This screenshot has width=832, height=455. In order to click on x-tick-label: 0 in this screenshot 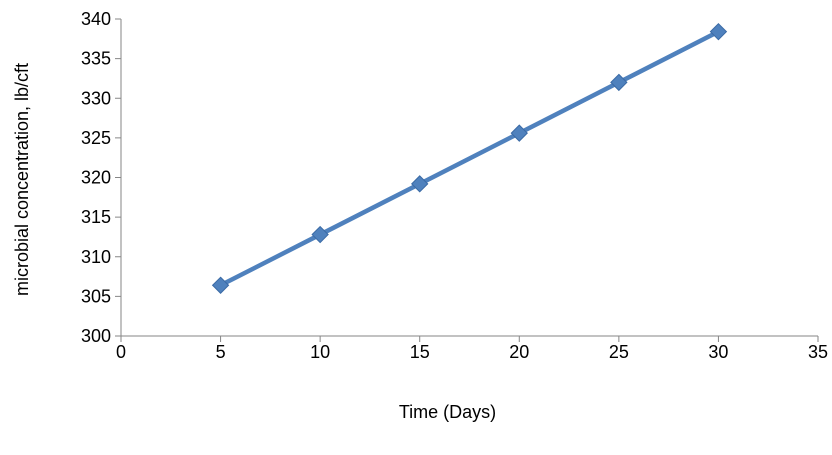, I will do `click(121, 352)`.